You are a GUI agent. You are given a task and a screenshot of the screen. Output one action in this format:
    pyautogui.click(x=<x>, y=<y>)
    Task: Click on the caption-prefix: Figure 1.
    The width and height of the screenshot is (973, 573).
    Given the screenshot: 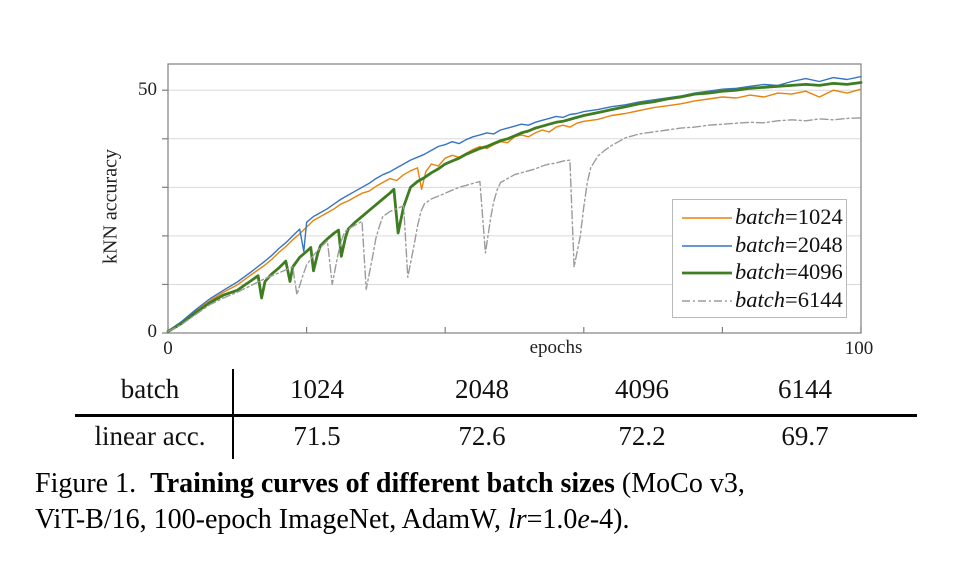 What is the action you would take?
    pyautogui.click(x=86, y=483)
    